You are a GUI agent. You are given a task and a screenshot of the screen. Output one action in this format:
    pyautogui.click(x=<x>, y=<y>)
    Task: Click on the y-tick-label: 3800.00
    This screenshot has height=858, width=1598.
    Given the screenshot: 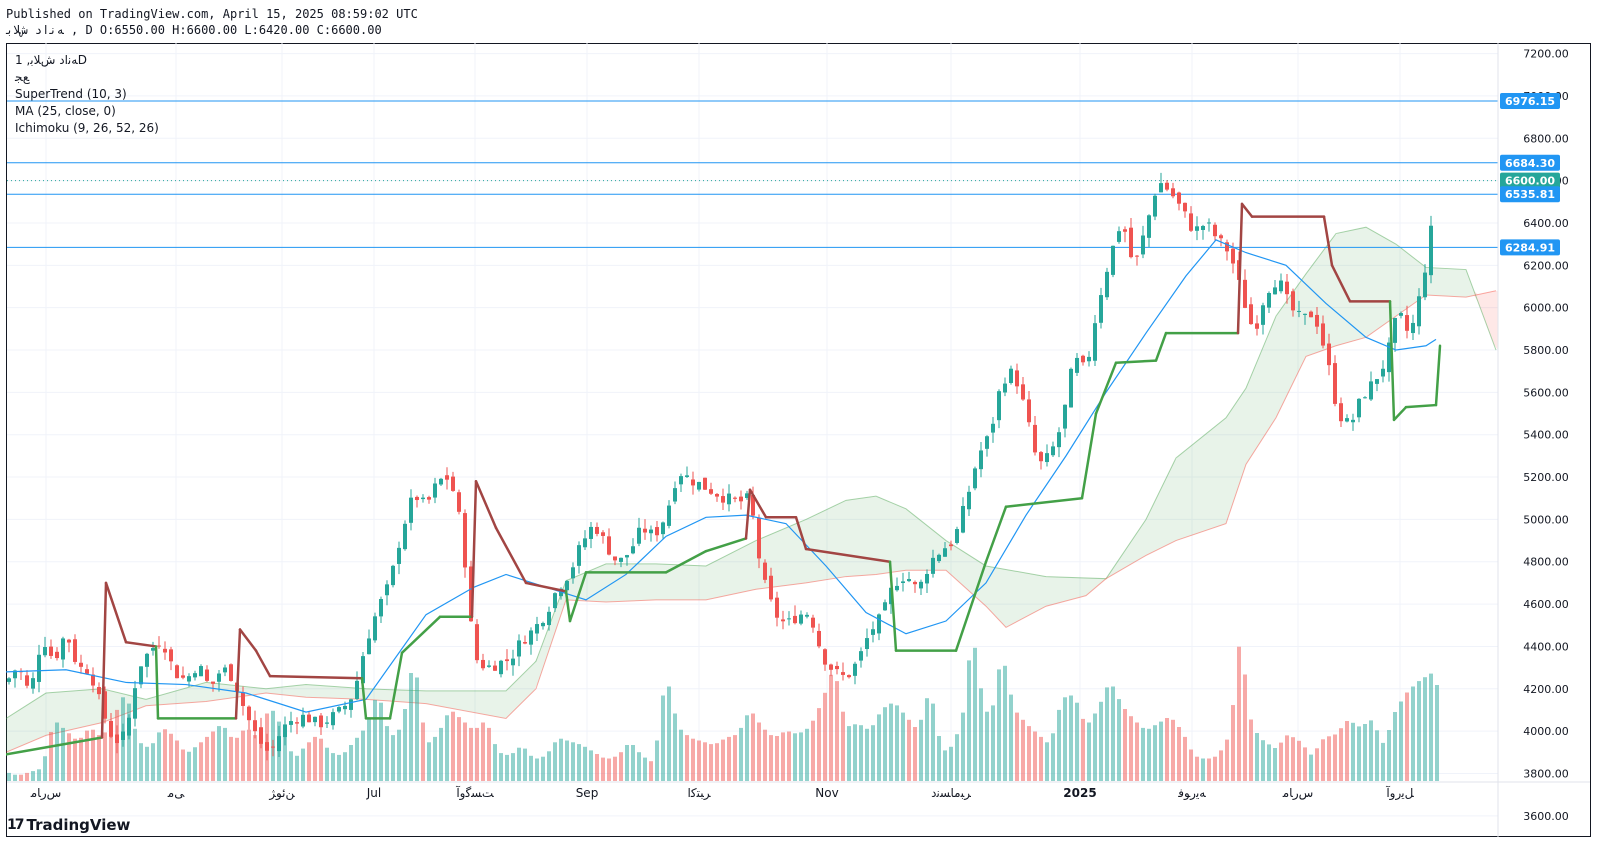 What is the action you would take?
    pyautogui.click(x=1546, y=773)
    